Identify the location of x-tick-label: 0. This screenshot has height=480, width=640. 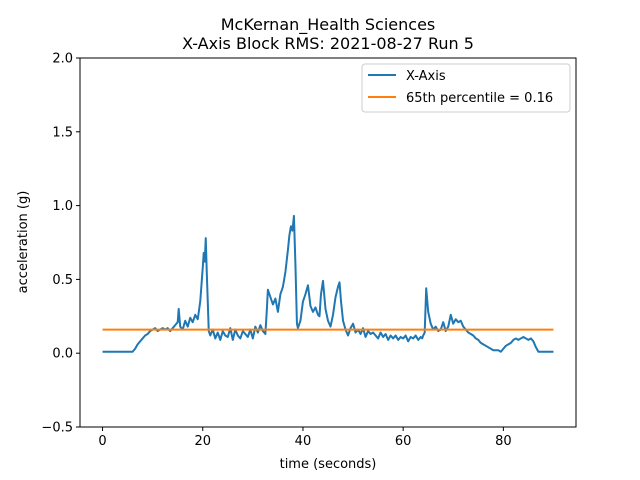
(102, 441).